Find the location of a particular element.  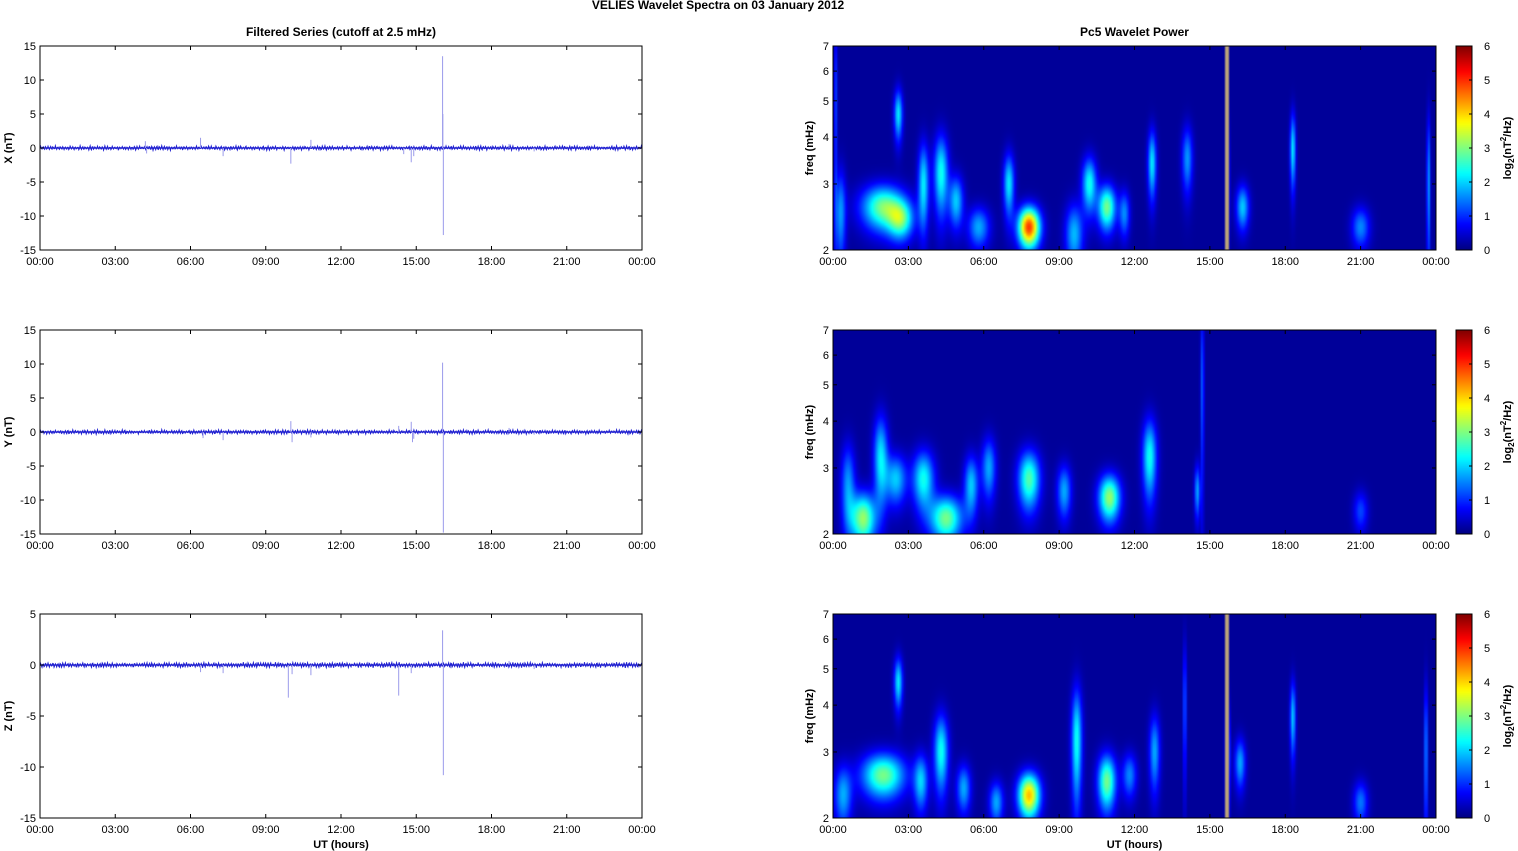

wavelet-0-xtick-label: 06:00 is located at coordinates (984, 262).